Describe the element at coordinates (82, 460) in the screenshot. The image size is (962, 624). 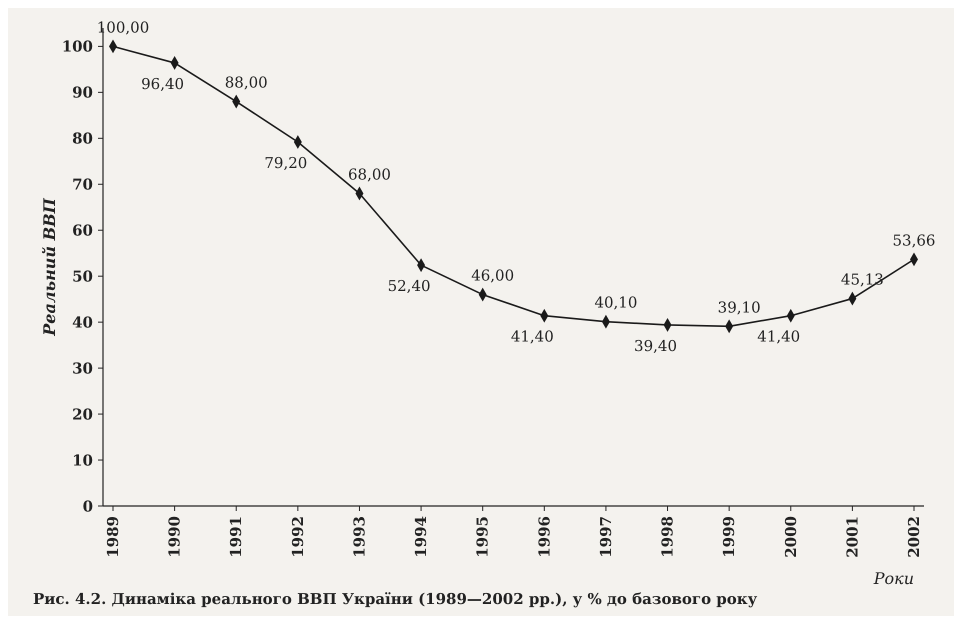
I see `y-tick-label: 10` at that location.